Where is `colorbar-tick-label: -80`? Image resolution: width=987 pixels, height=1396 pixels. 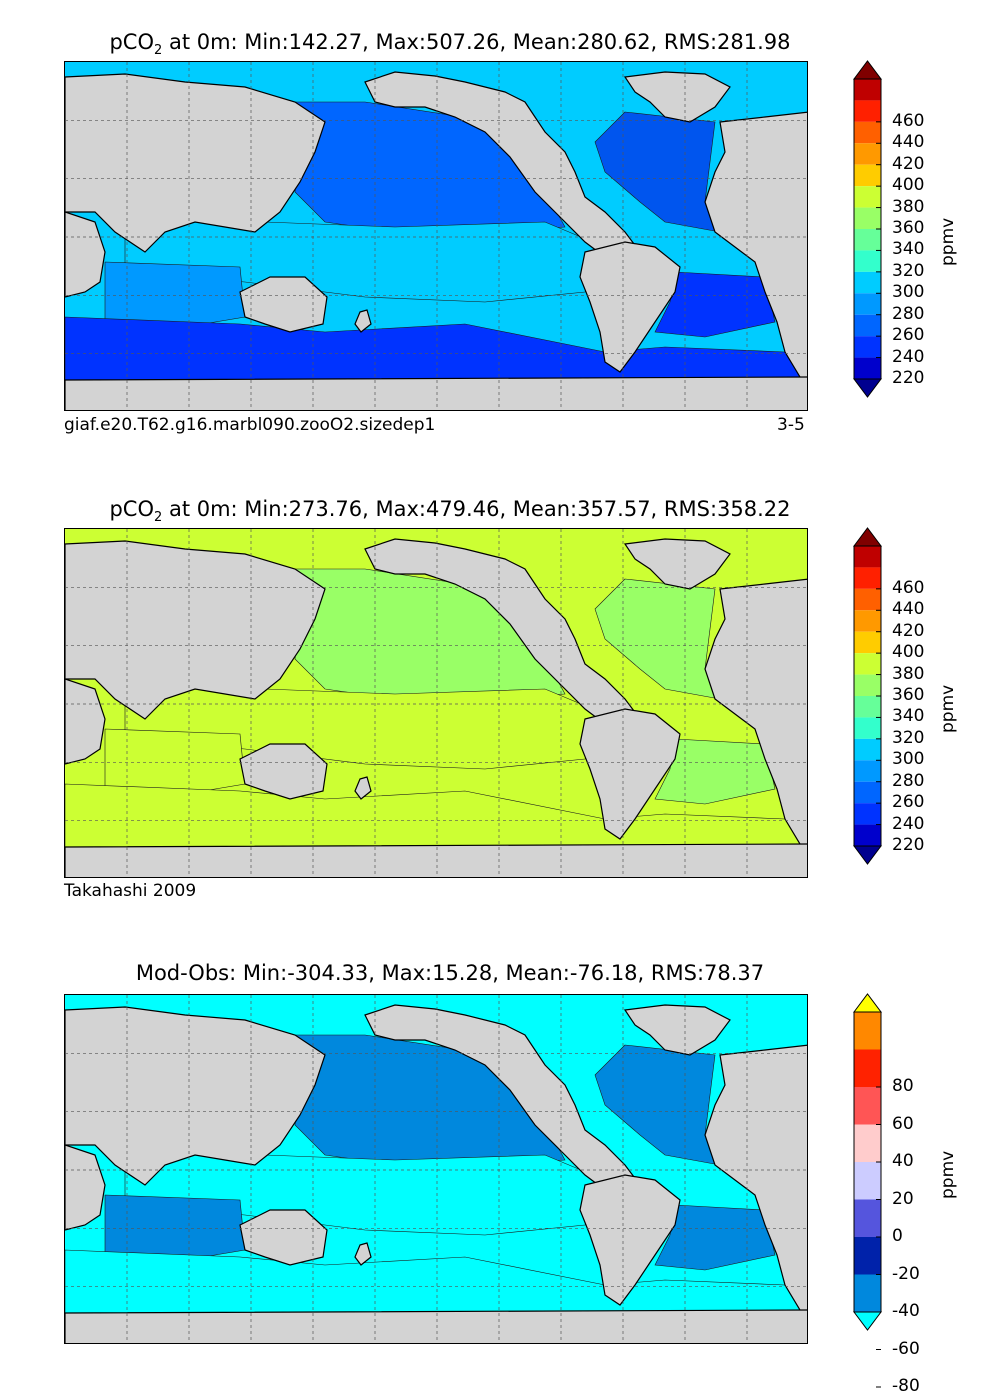
colorbar-tick-label: -80 is located at coordinates (906, 1386).